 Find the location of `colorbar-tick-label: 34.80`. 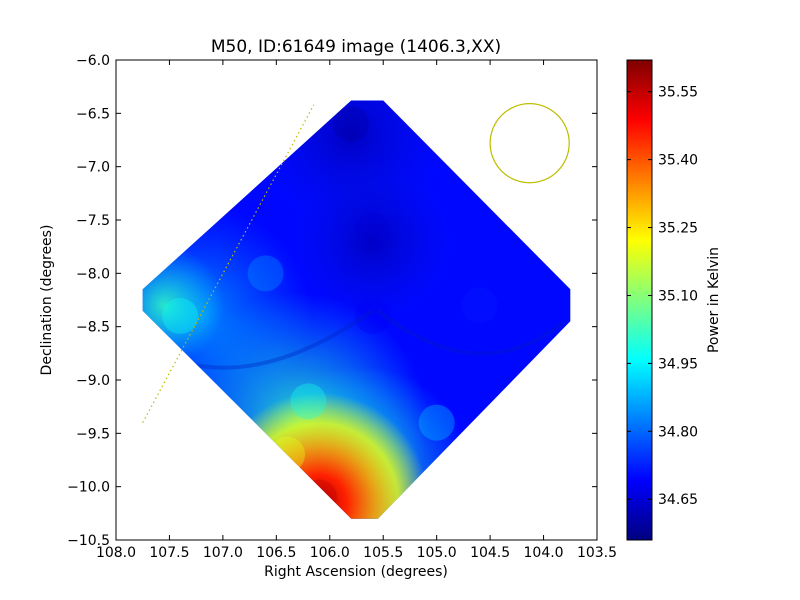

colorbar-tick-label: 34.80 is located at coordinates (678, 432).